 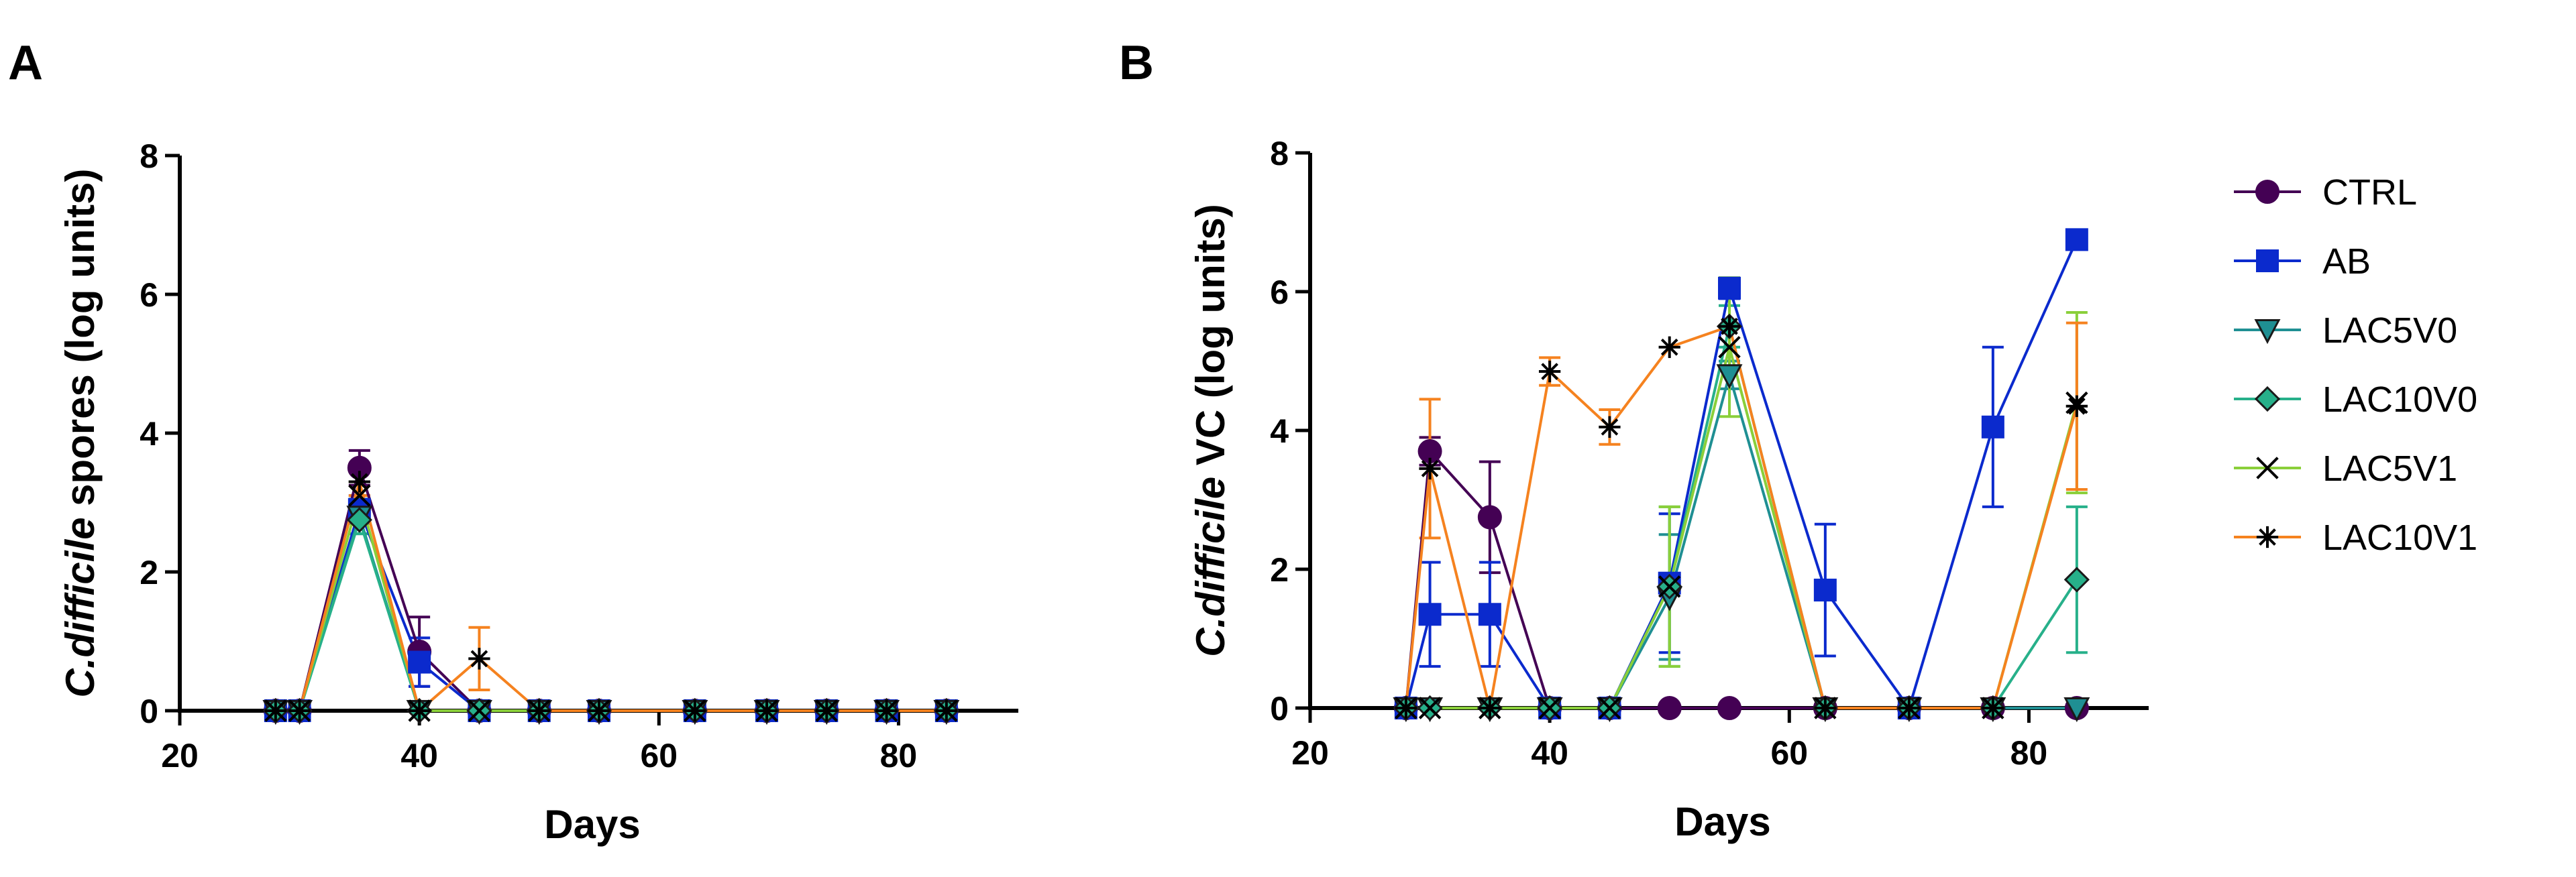 What do you see at coordinates (1789, 753) in the screenshot?
I see `panel-b-x-tick-label: 60` at bounding box center [1789, 753].